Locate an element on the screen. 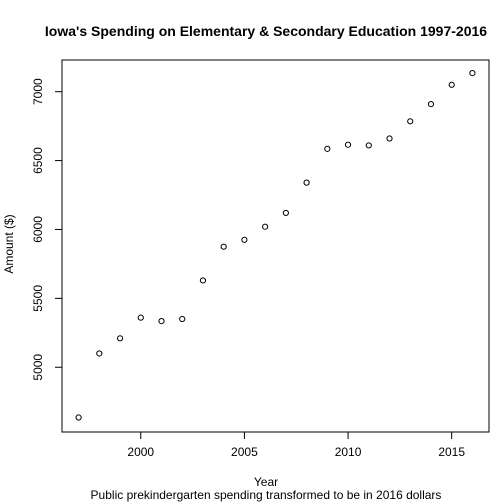 The height and width of the screenshot is (504, 504). y-tick-label: 6500 is located at coordinates (38, 160).